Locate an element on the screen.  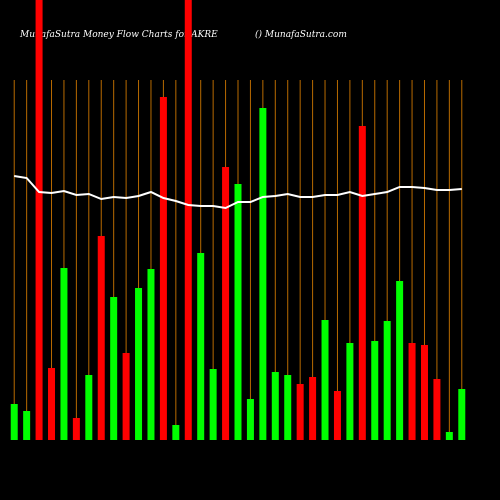
line is located at coordinates (238, 192).